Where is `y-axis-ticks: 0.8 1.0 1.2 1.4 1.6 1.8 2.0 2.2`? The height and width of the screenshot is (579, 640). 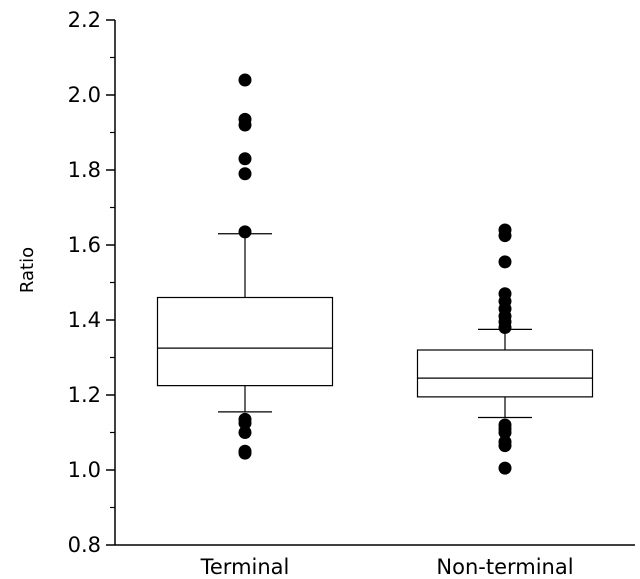
y-axis-ticks: 0.8 1.0 1.2 1.4 1.6 1.8 2.0 2.2 is located at coordinates (91, 282).